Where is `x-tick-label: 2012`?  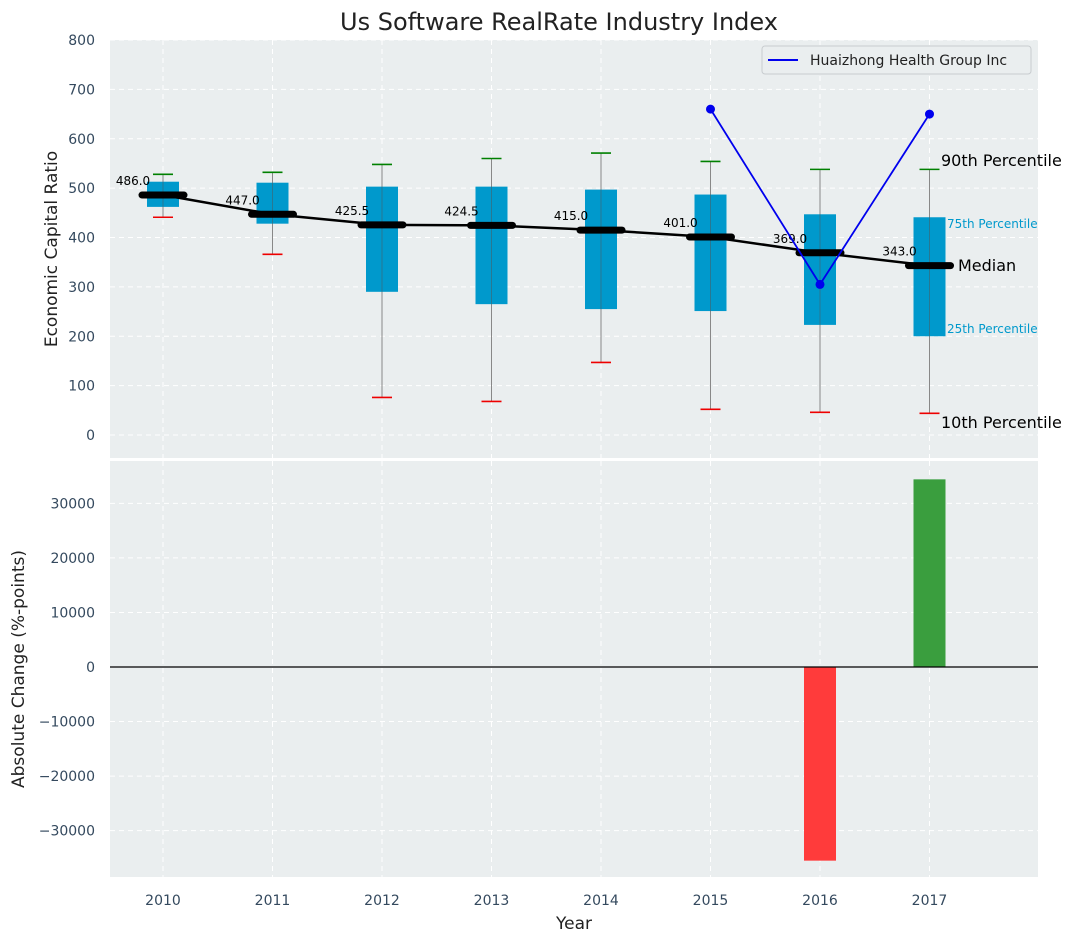 x-tick-label: 2012 is located at coordinates (382, 901).